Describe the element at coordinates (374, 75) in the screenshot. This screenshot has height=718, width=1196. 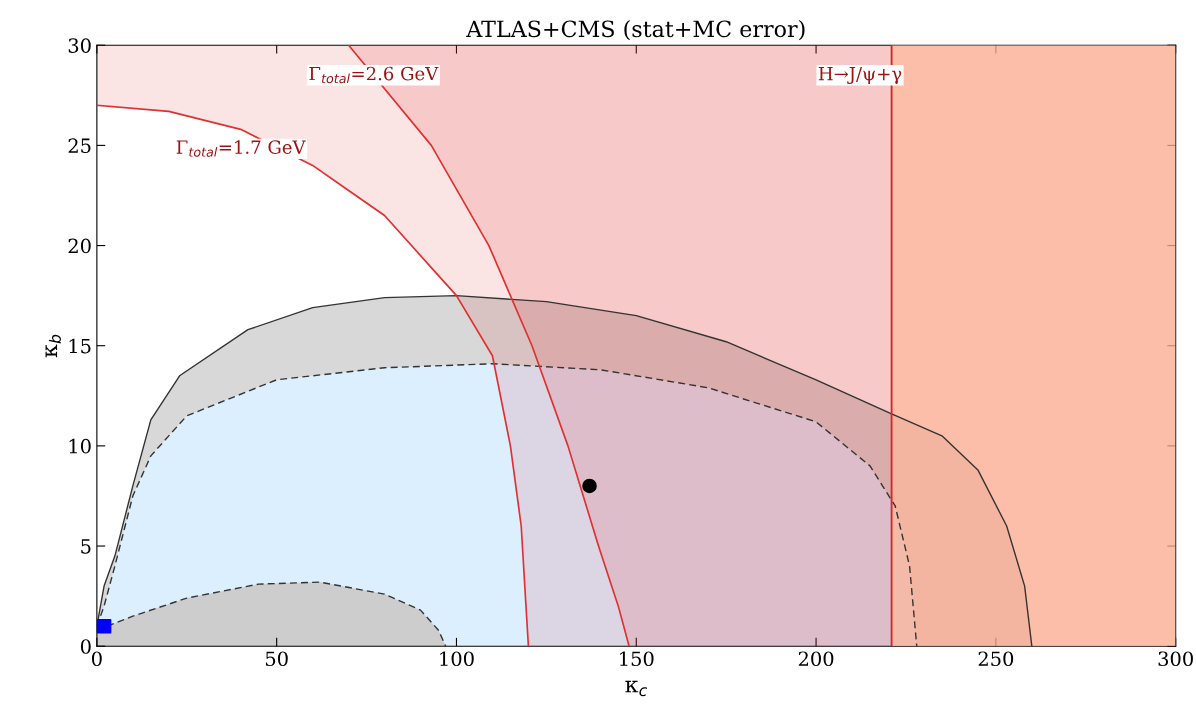
I see `annotation: Γ$_{total}$=2.6 GeV` at that location.